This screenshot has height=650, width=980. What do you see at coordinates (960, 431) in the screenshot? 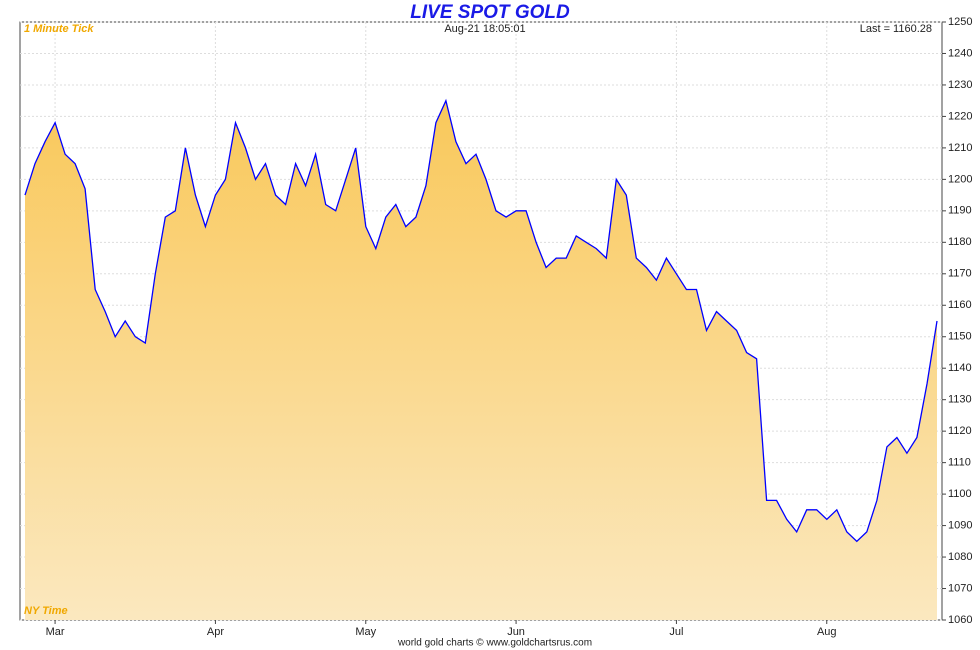
I see `y-tick-label: 1120` at bounding box center [960, 431].